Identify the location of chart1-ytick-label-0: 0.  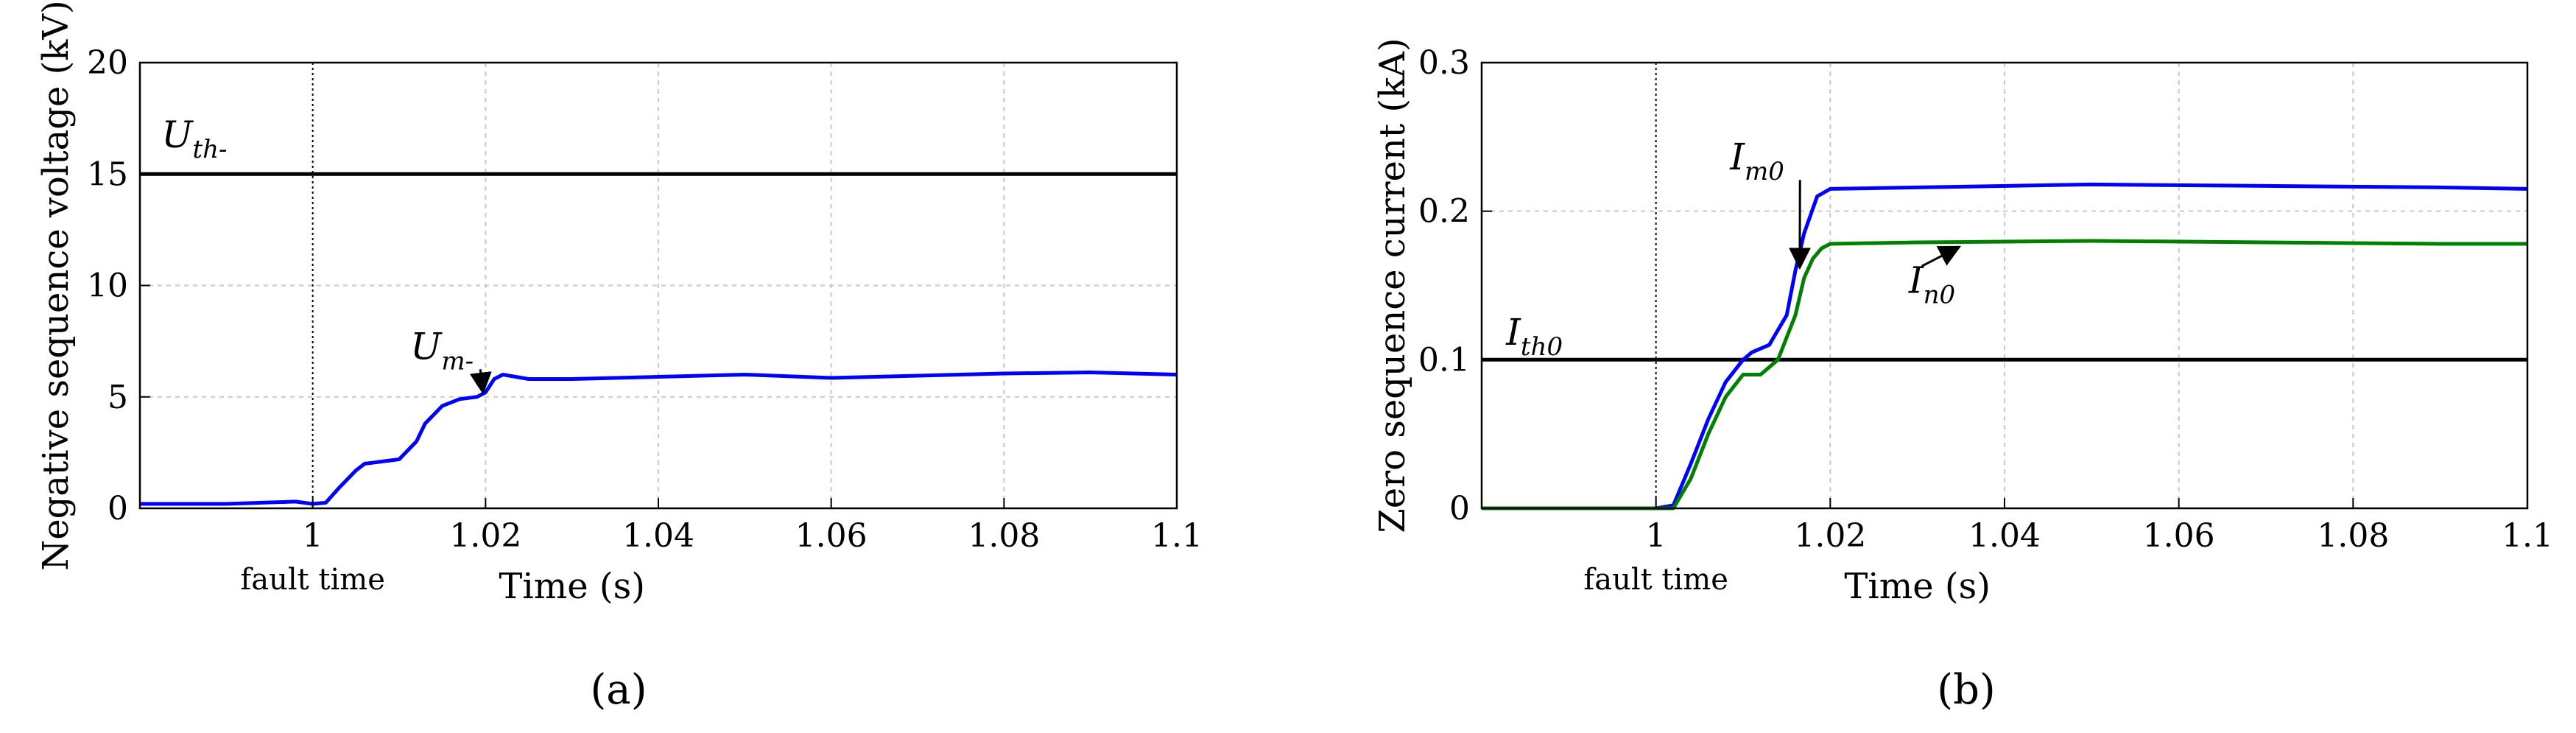
(118, 508).